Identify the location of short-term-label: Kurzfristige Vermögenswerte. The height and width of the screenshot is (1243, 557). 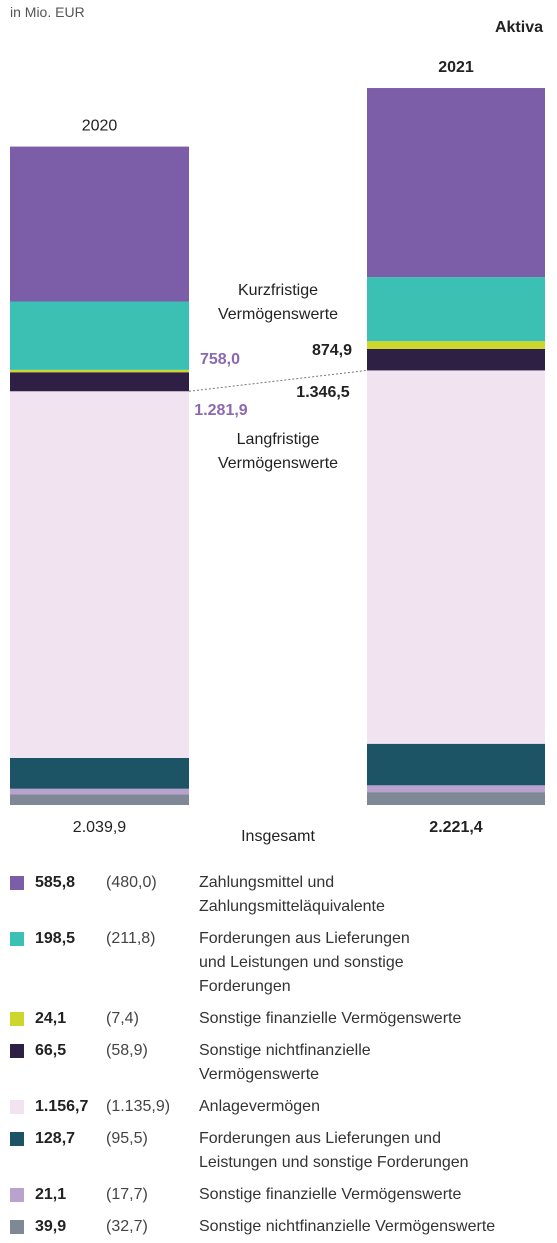
(278, 302).